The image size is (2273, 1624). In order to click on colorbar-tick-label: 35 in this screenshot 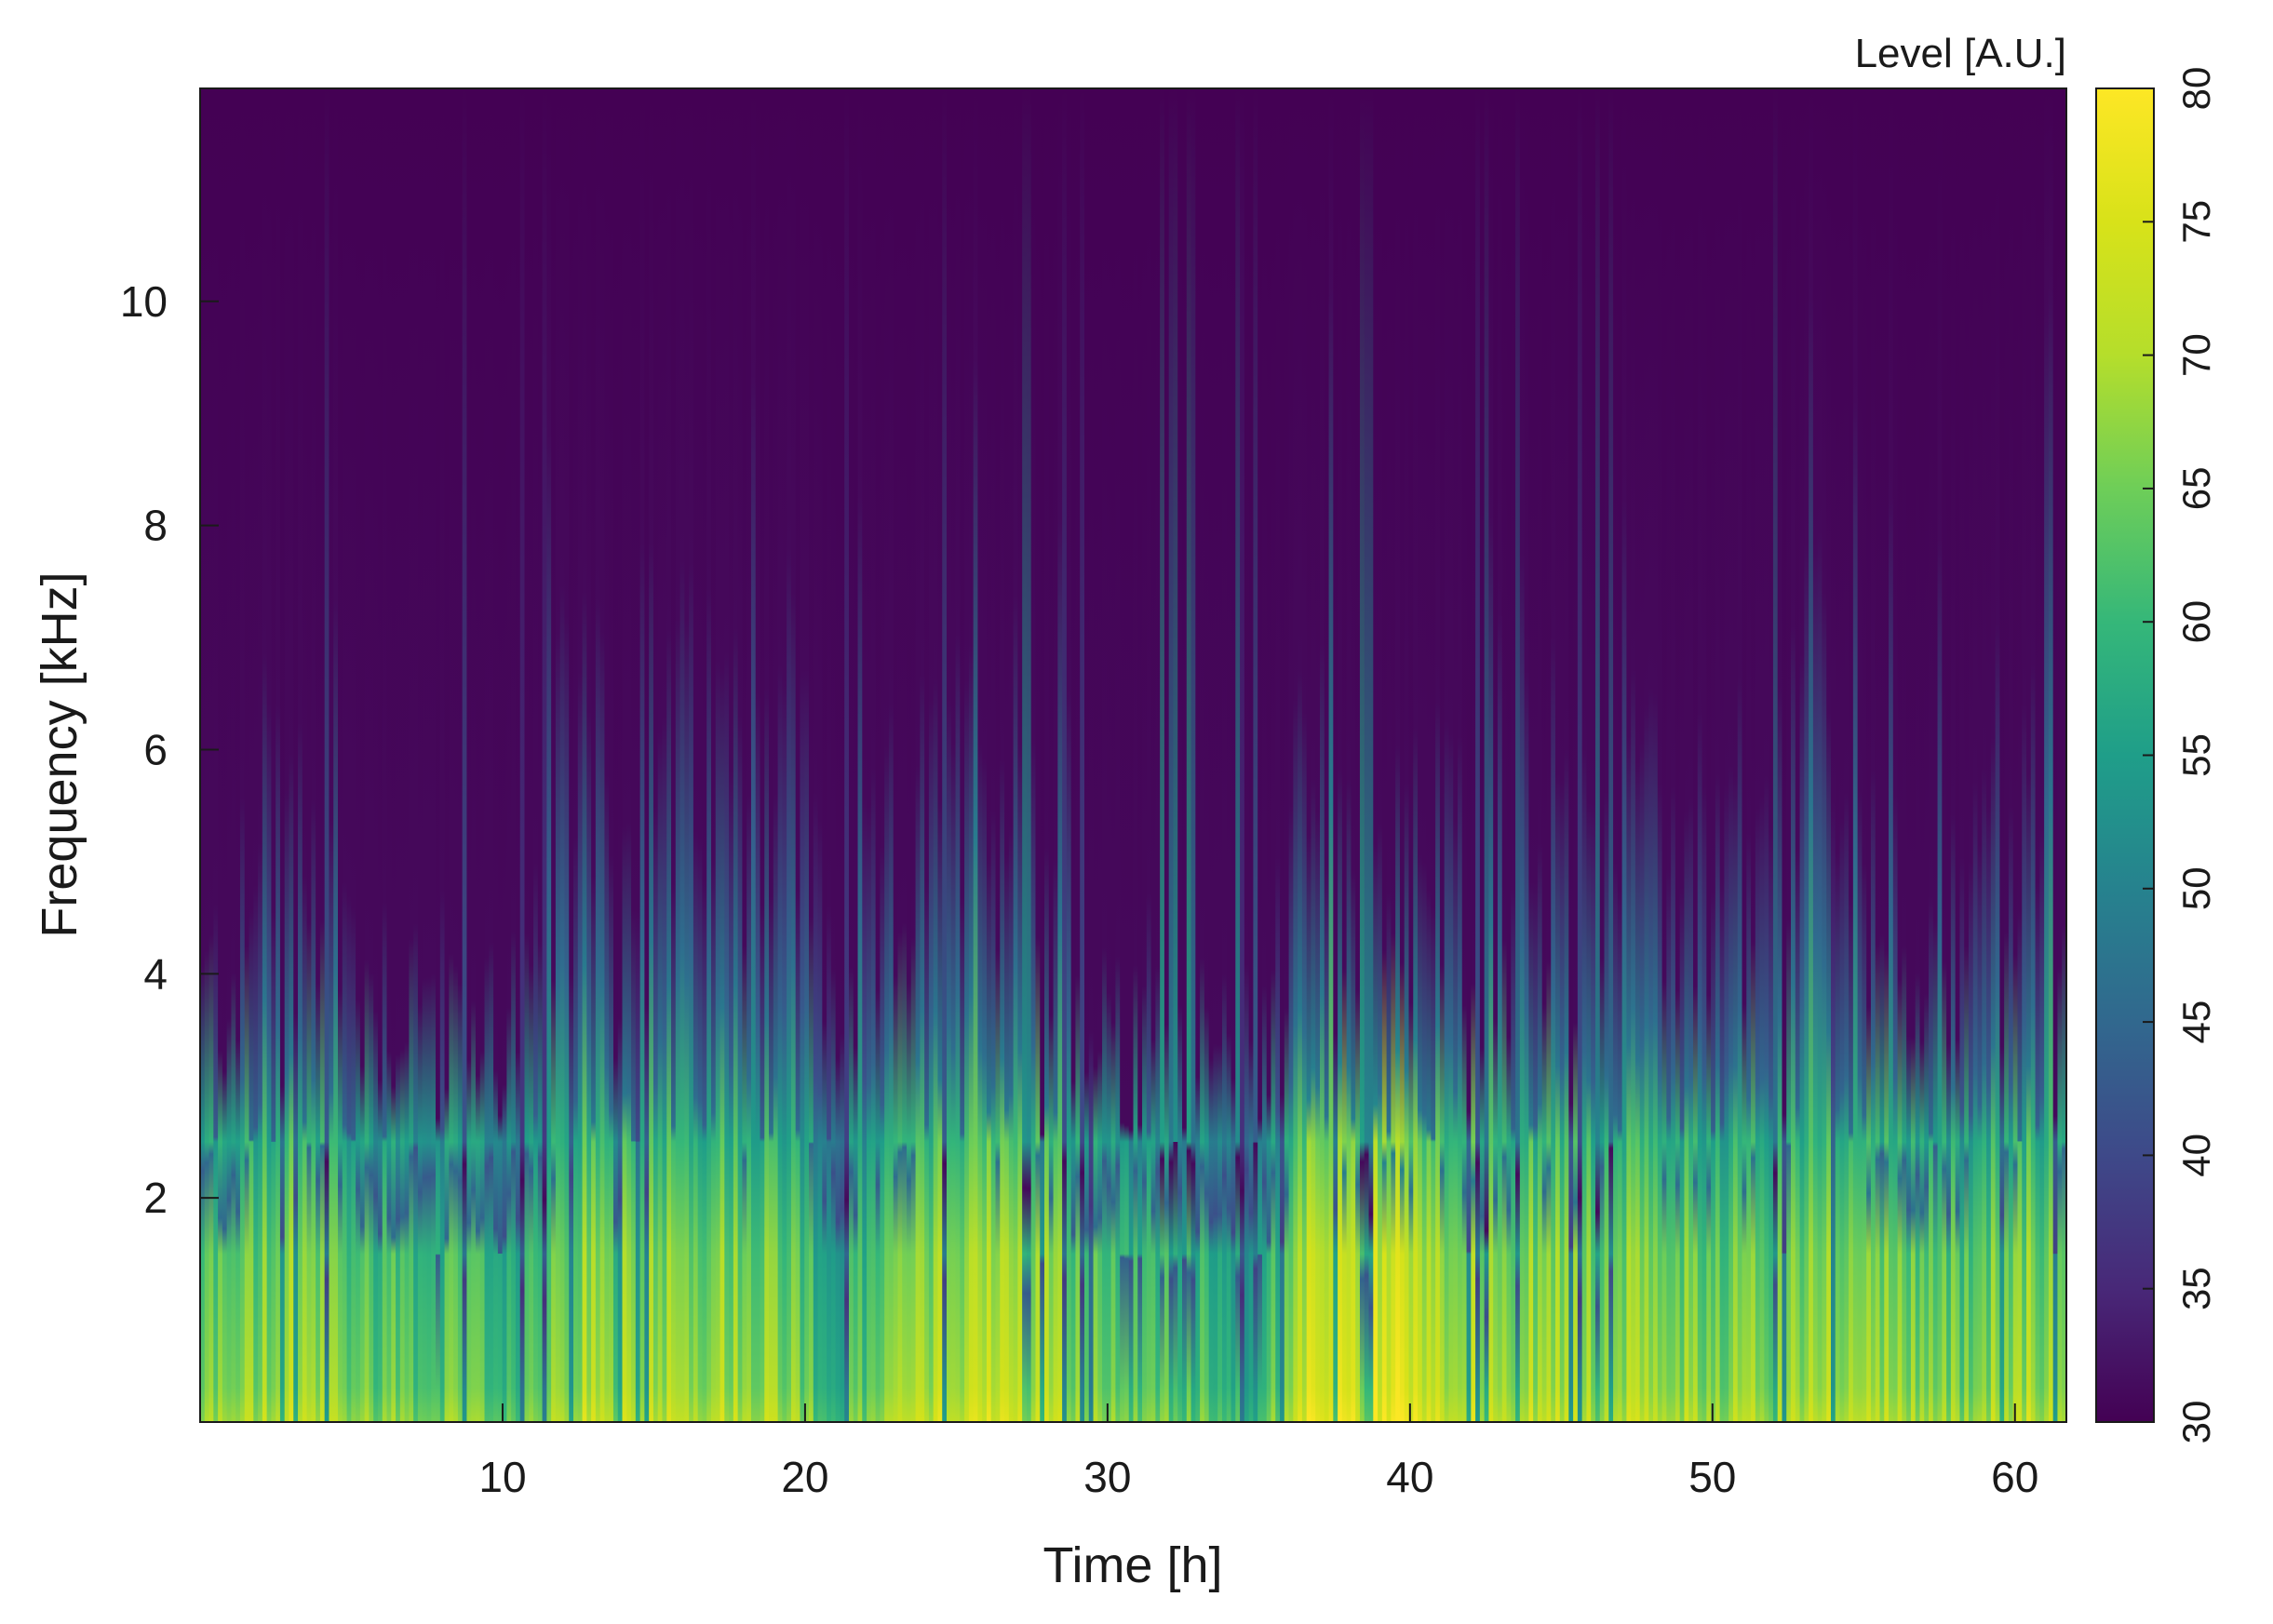, I will do `click(2196, 1288)`.